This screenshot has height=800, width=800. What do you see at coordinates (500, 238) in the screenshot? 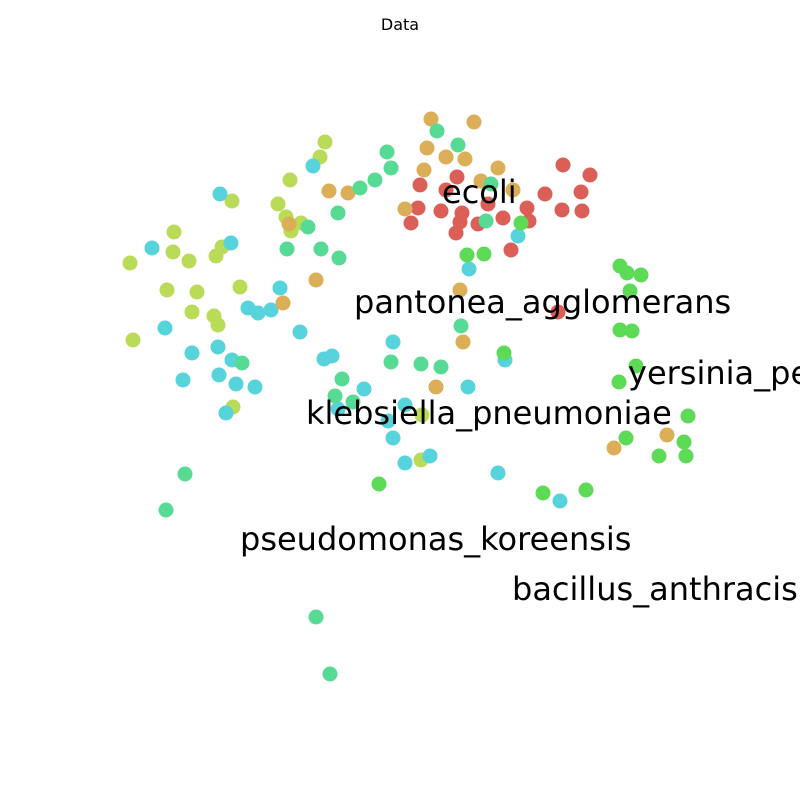
I see `series-bacillus-anthracis` at bounding box center [500, 238].